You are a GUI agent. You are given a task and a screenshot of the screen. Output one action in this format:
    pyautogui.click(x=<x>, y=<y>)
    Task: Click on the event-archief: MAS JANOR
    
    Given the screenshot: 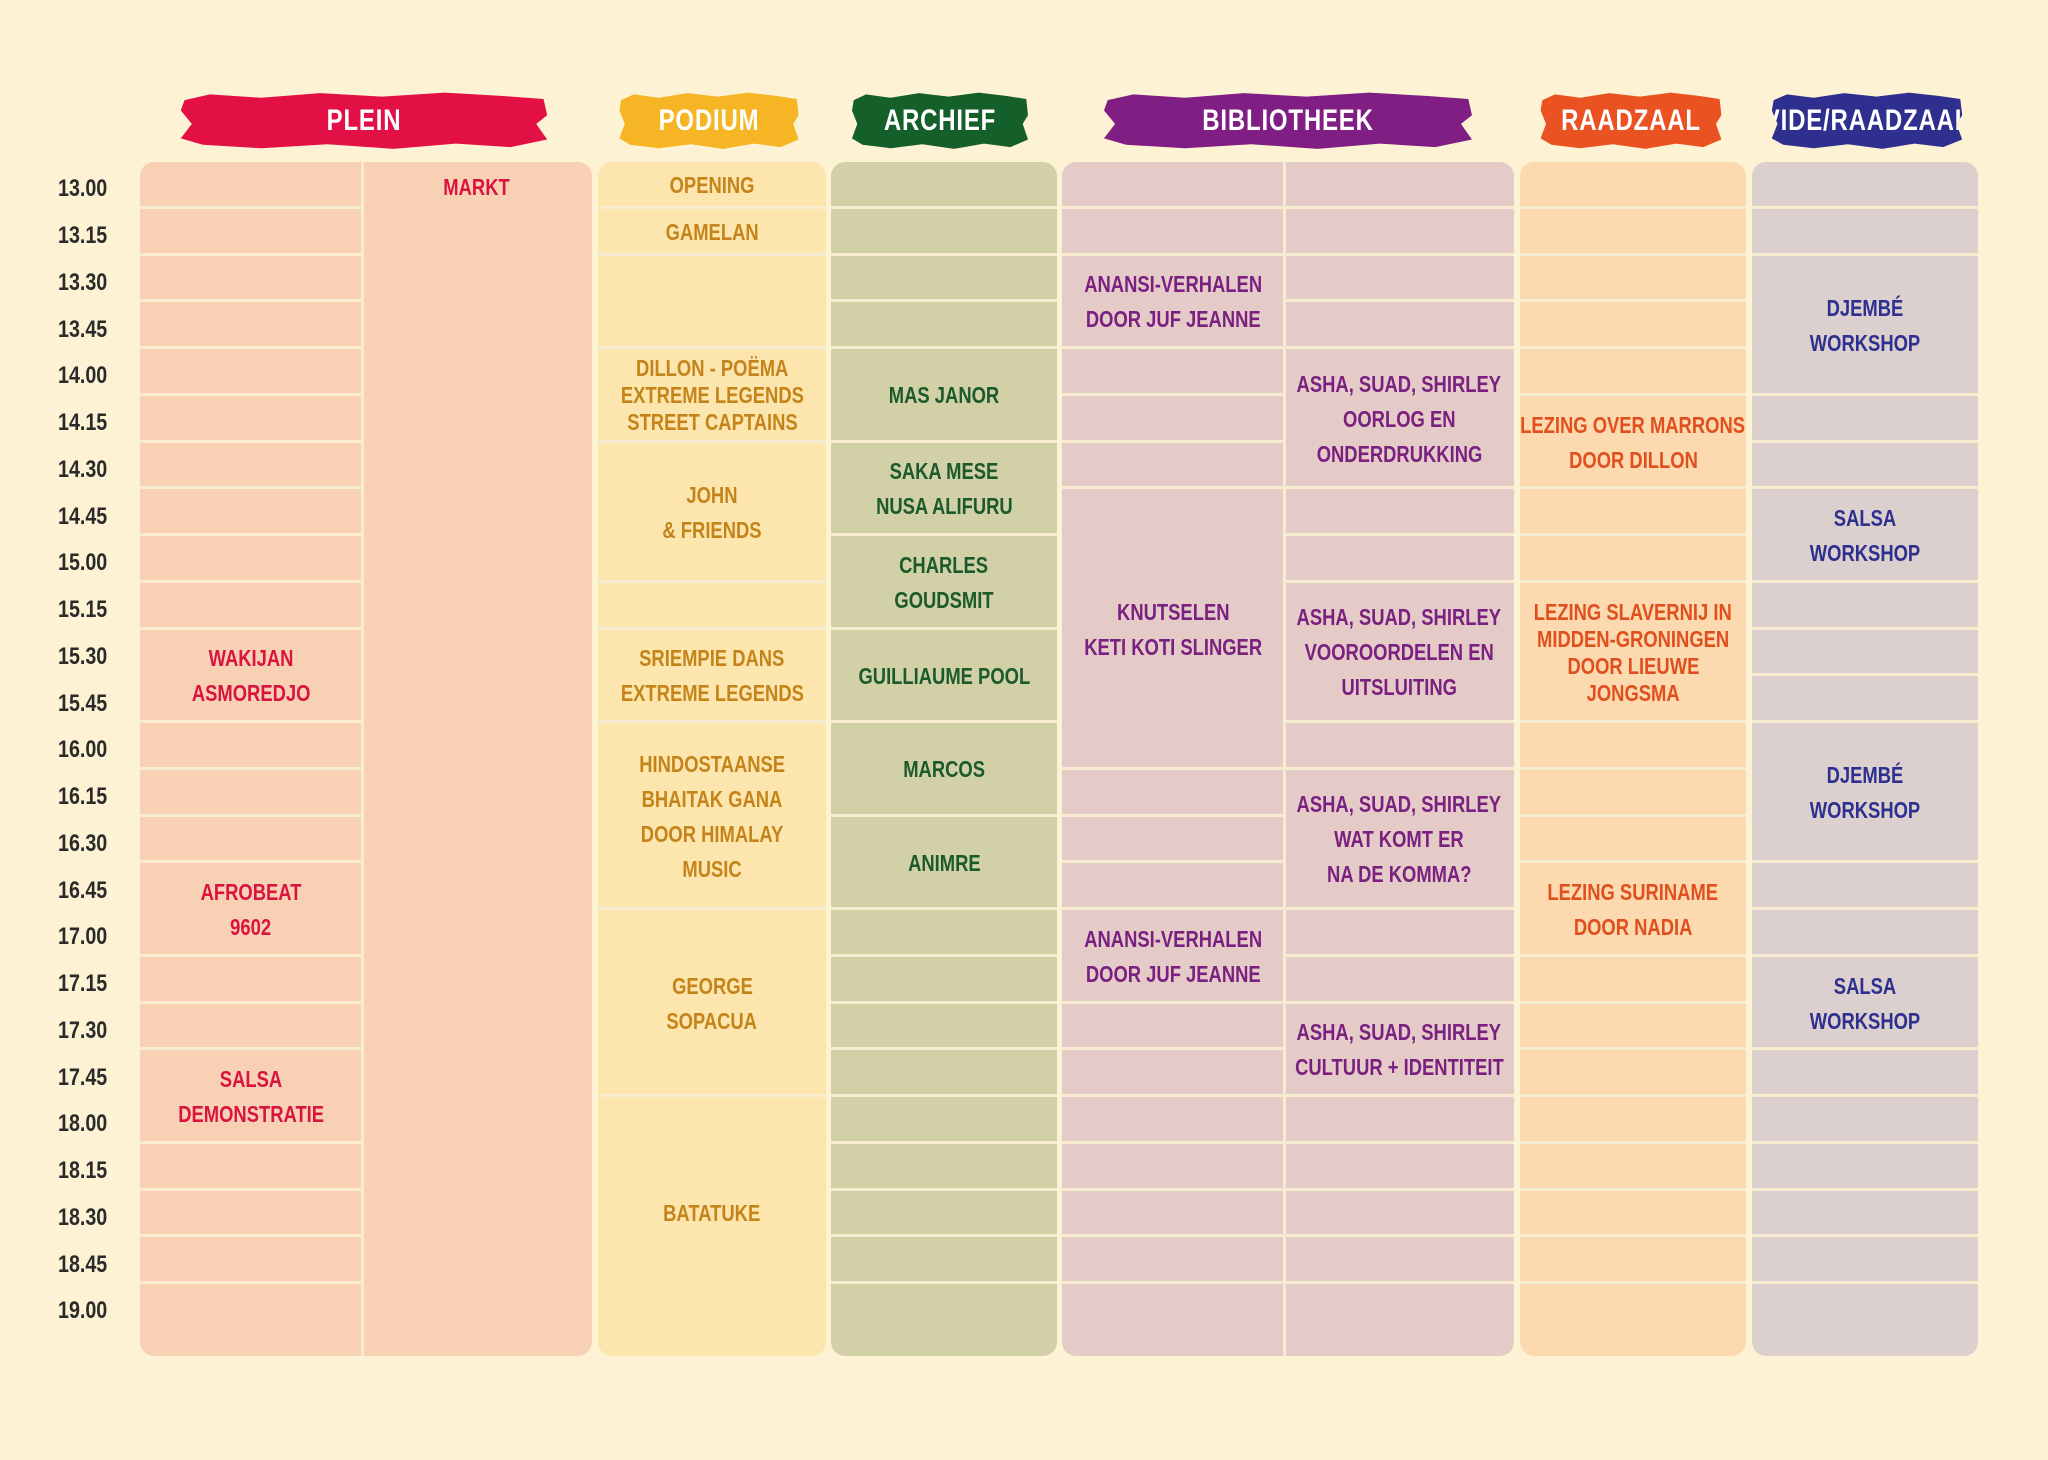 What is the action you would take?
    pyautogui.click(x=944, y=396)
    